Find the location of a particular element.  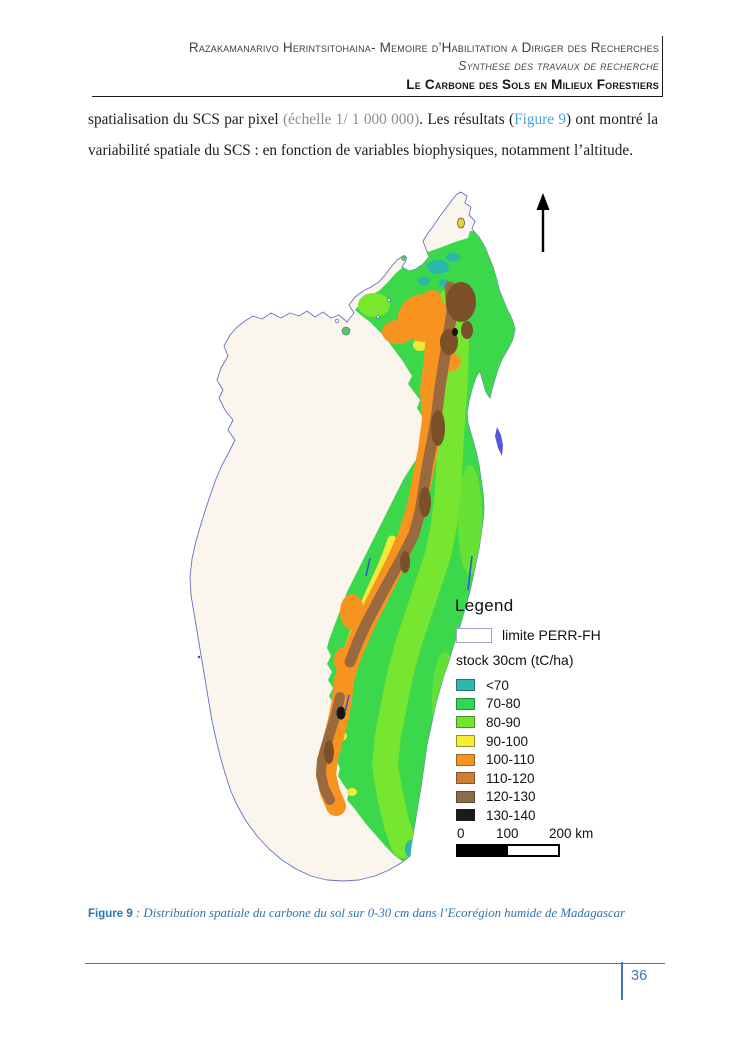

legend-class-row: 100-110 is located at coordinates (496, 759).